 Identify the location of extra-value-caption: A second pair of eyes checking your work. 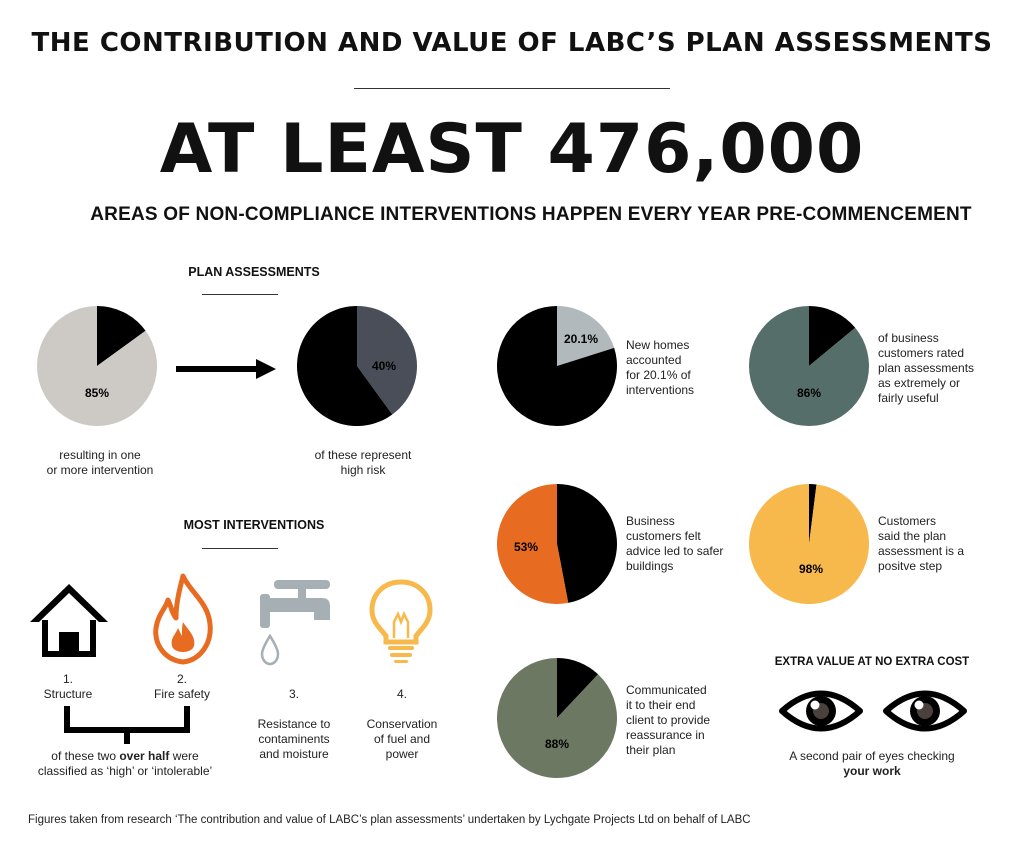
(872, 763).